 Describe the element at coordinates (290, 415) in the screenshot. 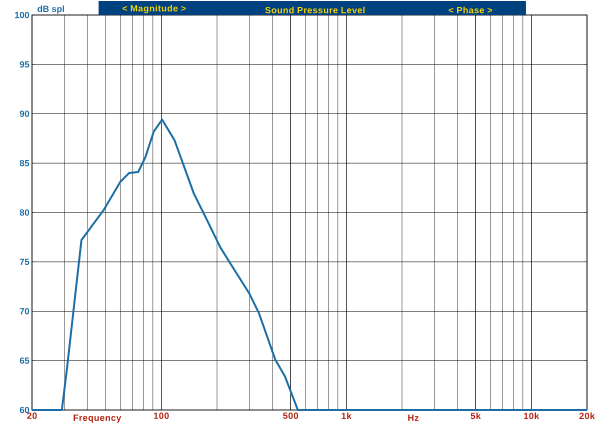

I see `x-tick-label: 500` at that location.